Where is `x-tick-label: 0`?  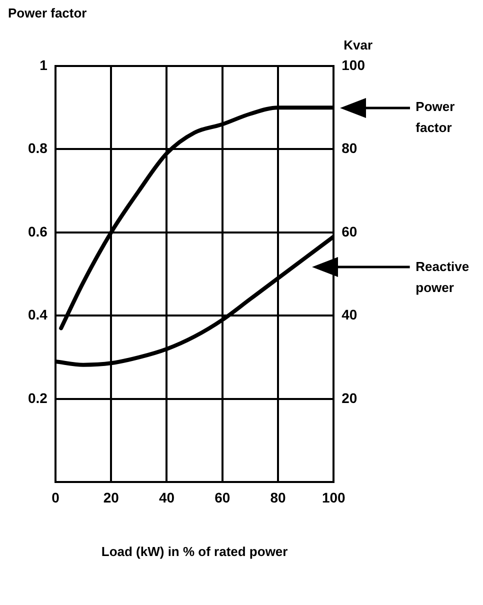 x-tick-label: 0 is located at coordinates (56, 497).